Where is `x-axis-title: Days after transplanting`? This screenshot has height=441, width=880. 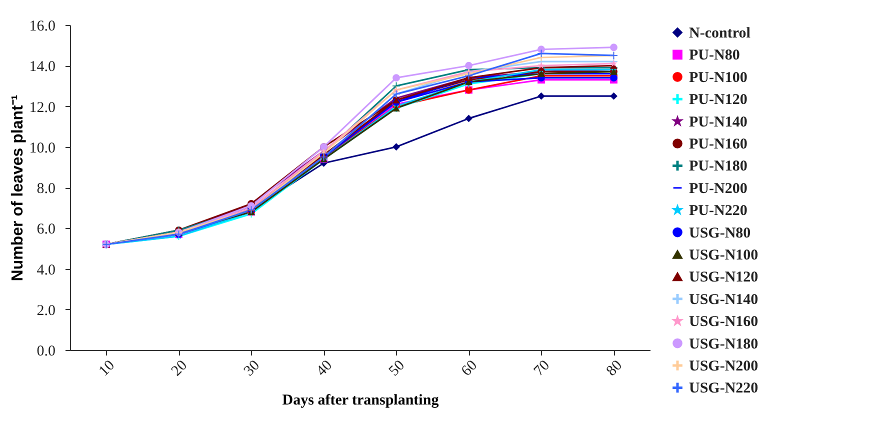
x-axis-title: Days after transplanting is located at coordinates (361, 400).